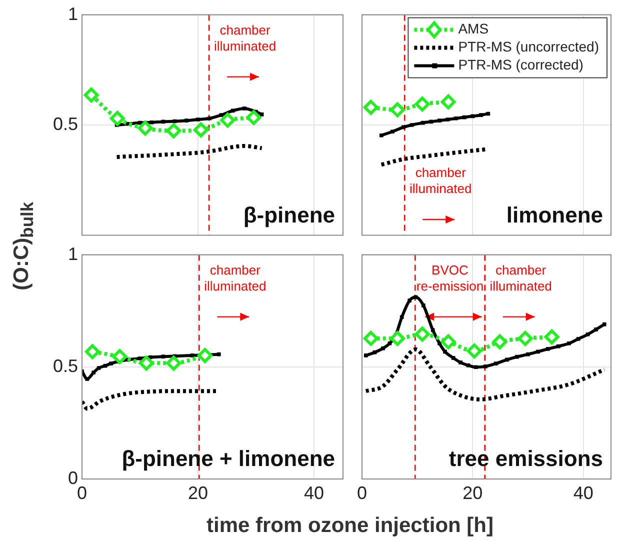  I want to click on text: limonene, so click(554, 215).